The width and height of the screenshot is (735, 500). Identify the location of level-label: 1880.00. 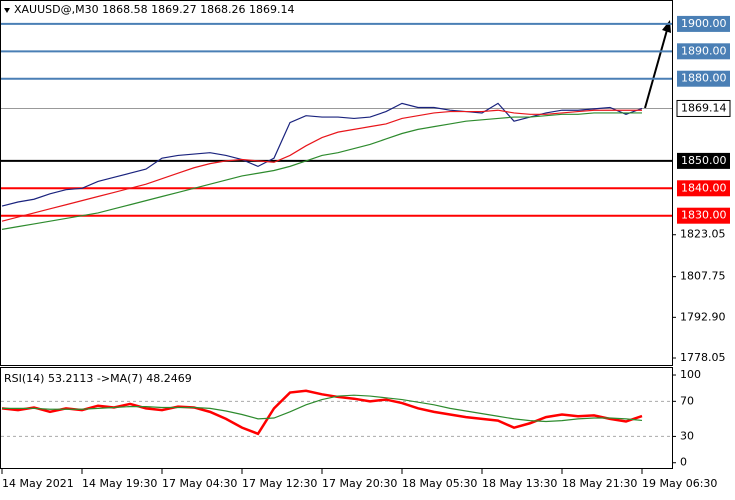
(704, 78).